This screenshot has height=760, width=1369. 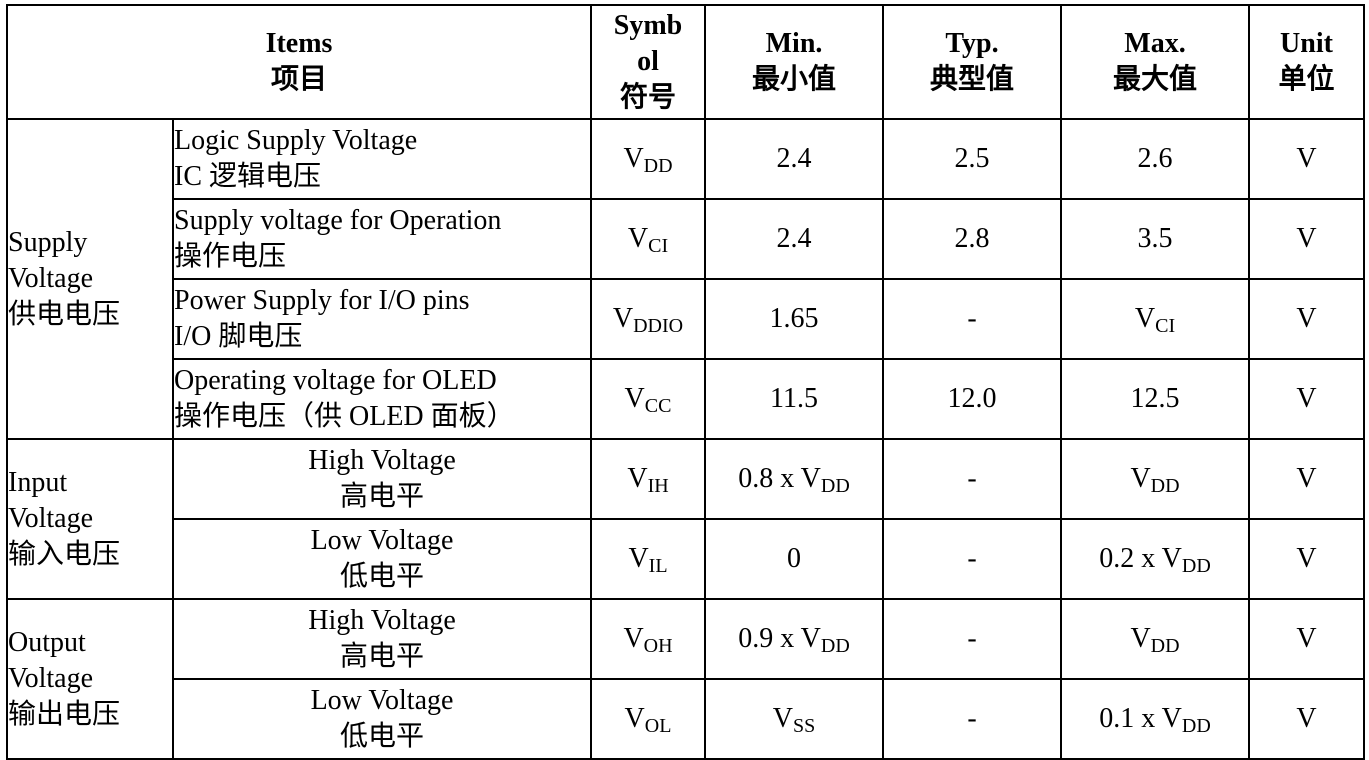 I want to click on header-max: Max. 最大值, so click(x=1155, y=62).